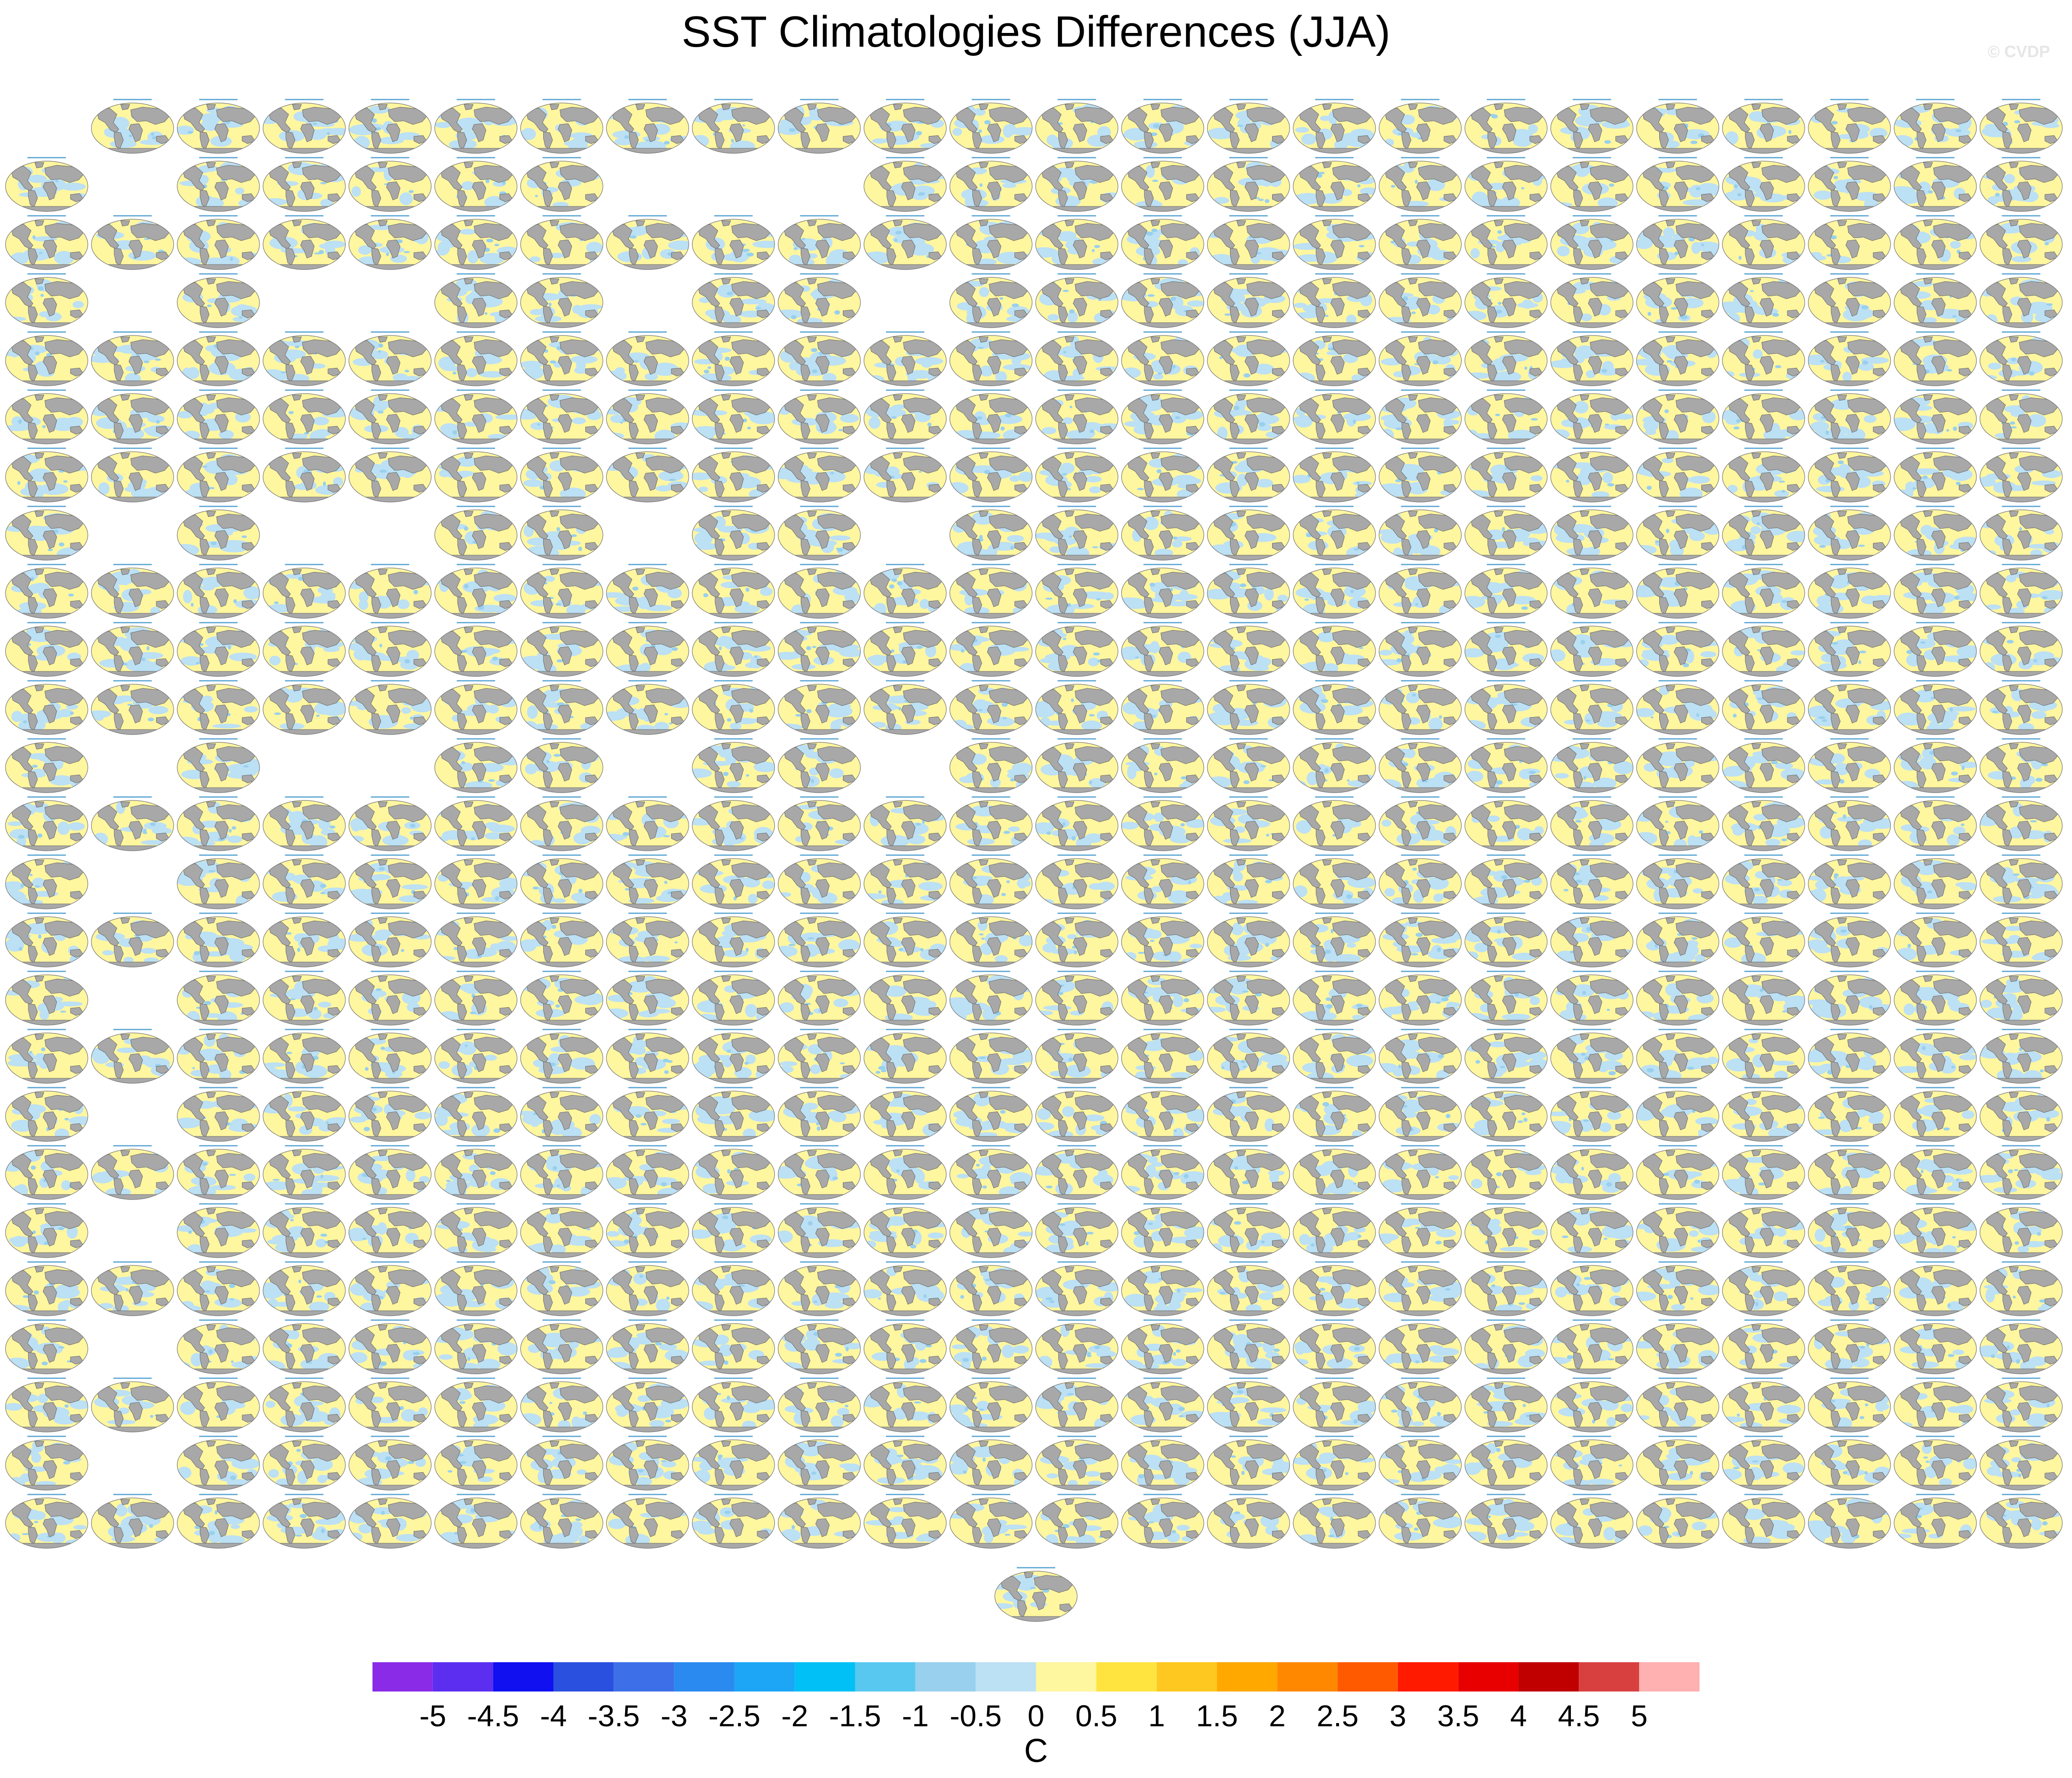  What do you see at coordinates (1156, 1716) in the screenshot?
I see `colorbar-tick-label: 1` at bounding box center [1156, 1716].